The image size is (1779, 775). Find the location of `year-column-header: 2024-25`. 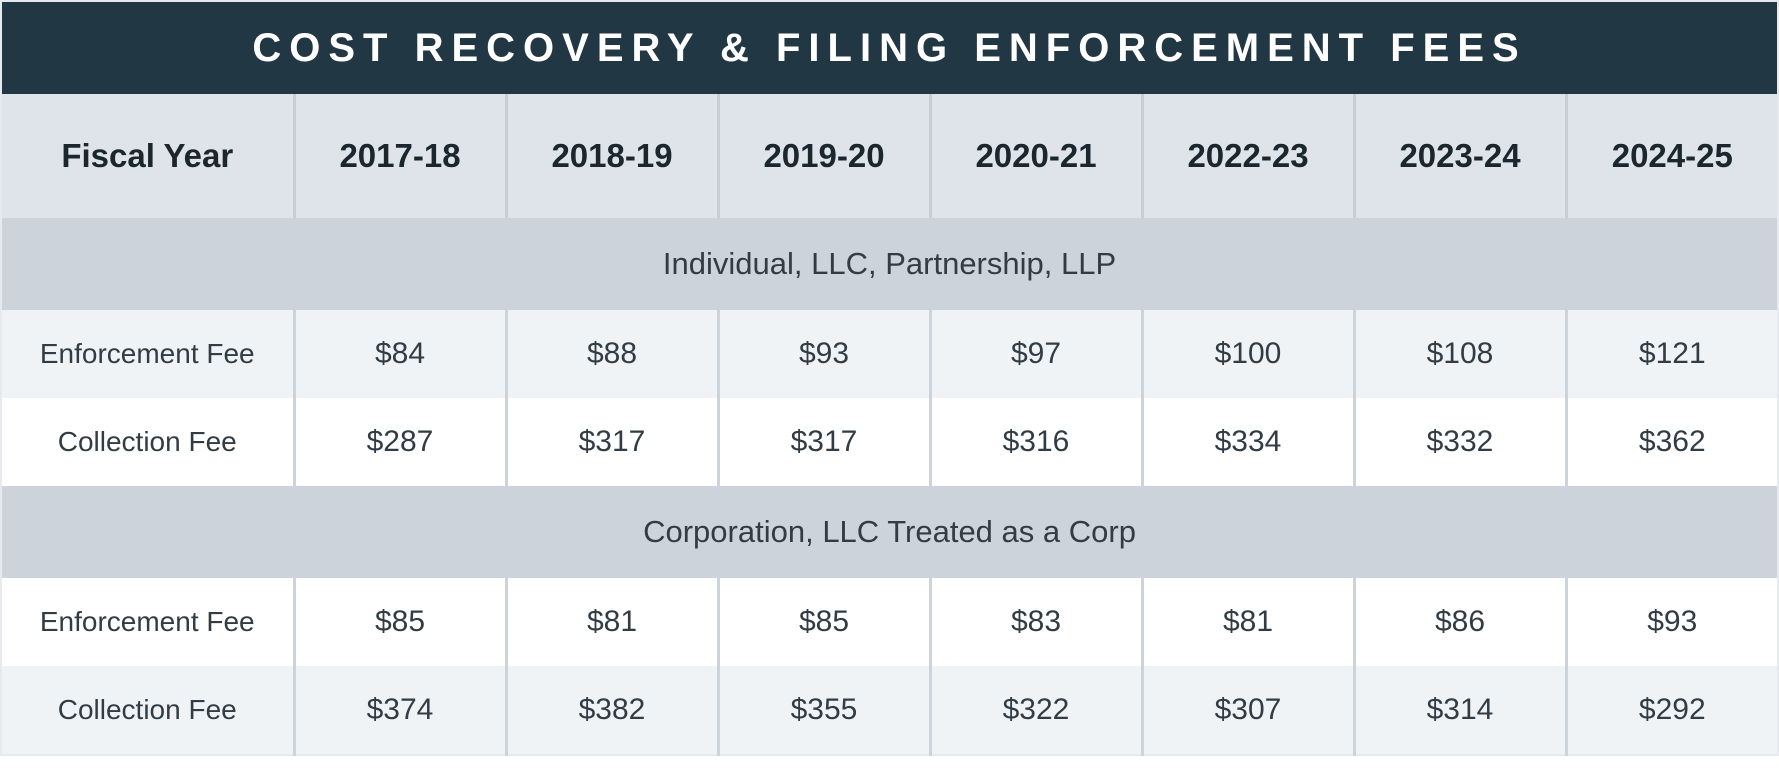

year-column-header: 2024-25 is located at coordinates (1671, 156).